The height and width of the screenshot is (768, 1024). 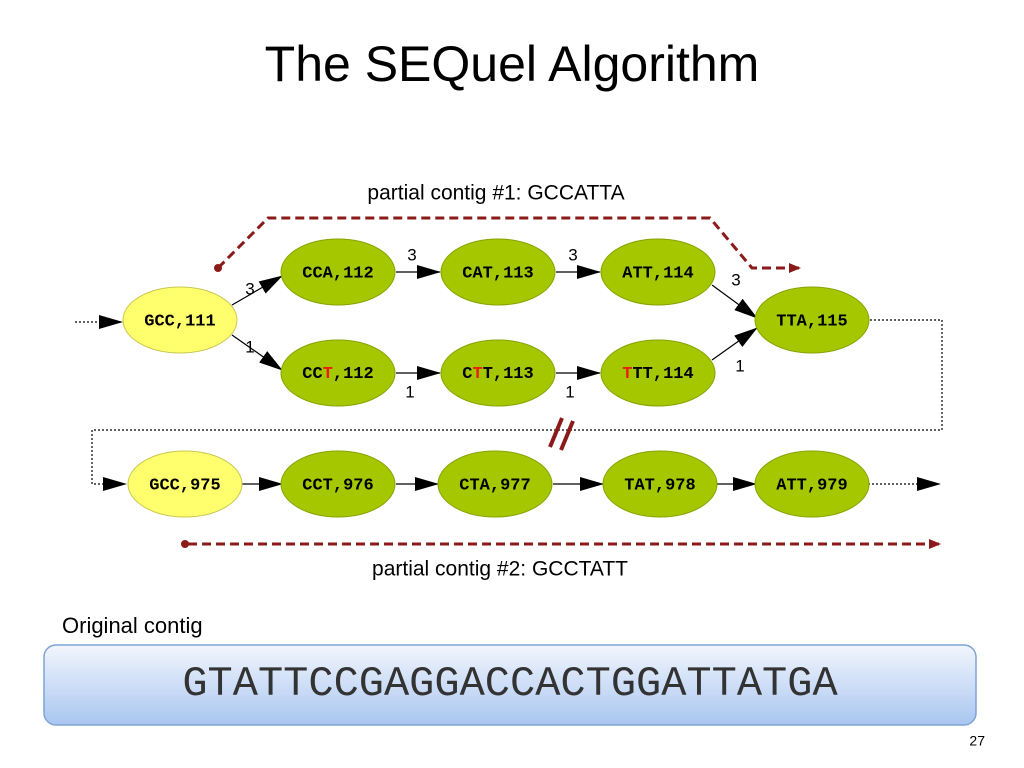 I want to click on node: TTT,114, so click(x=658, y=373).